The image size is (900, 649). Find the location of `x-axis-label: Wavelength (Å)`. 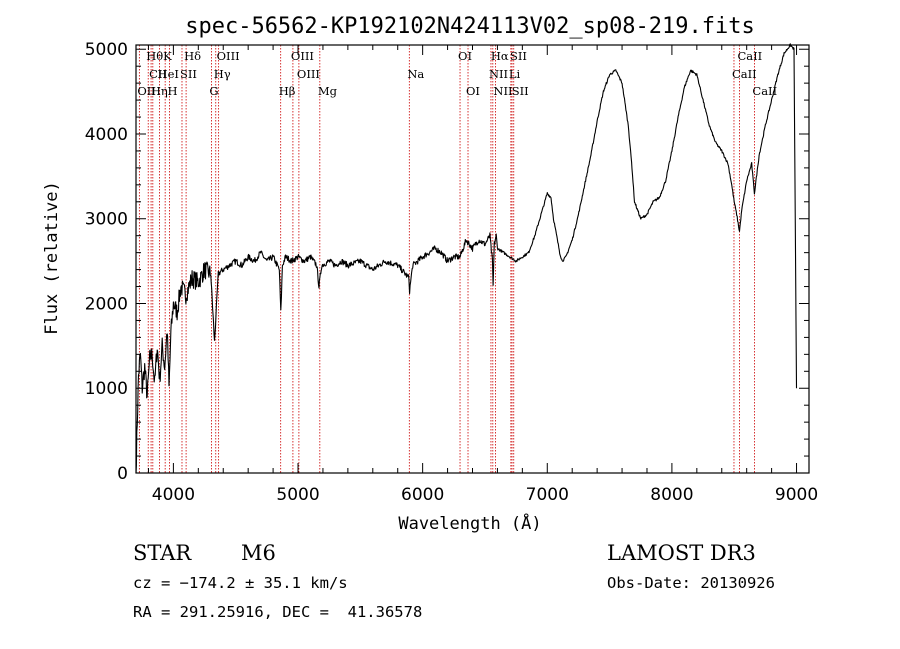

x-axis-label: Wavelength (Å) is located at coordinates (469, 523).